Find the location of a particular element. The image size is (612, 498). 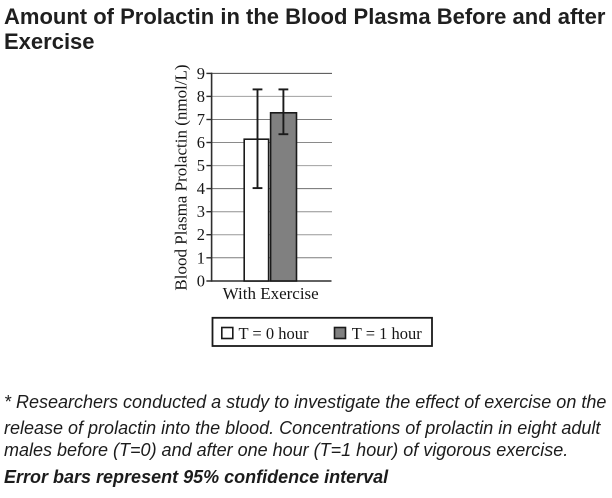

svg-text: 3 is located at coordinates (201, 211).